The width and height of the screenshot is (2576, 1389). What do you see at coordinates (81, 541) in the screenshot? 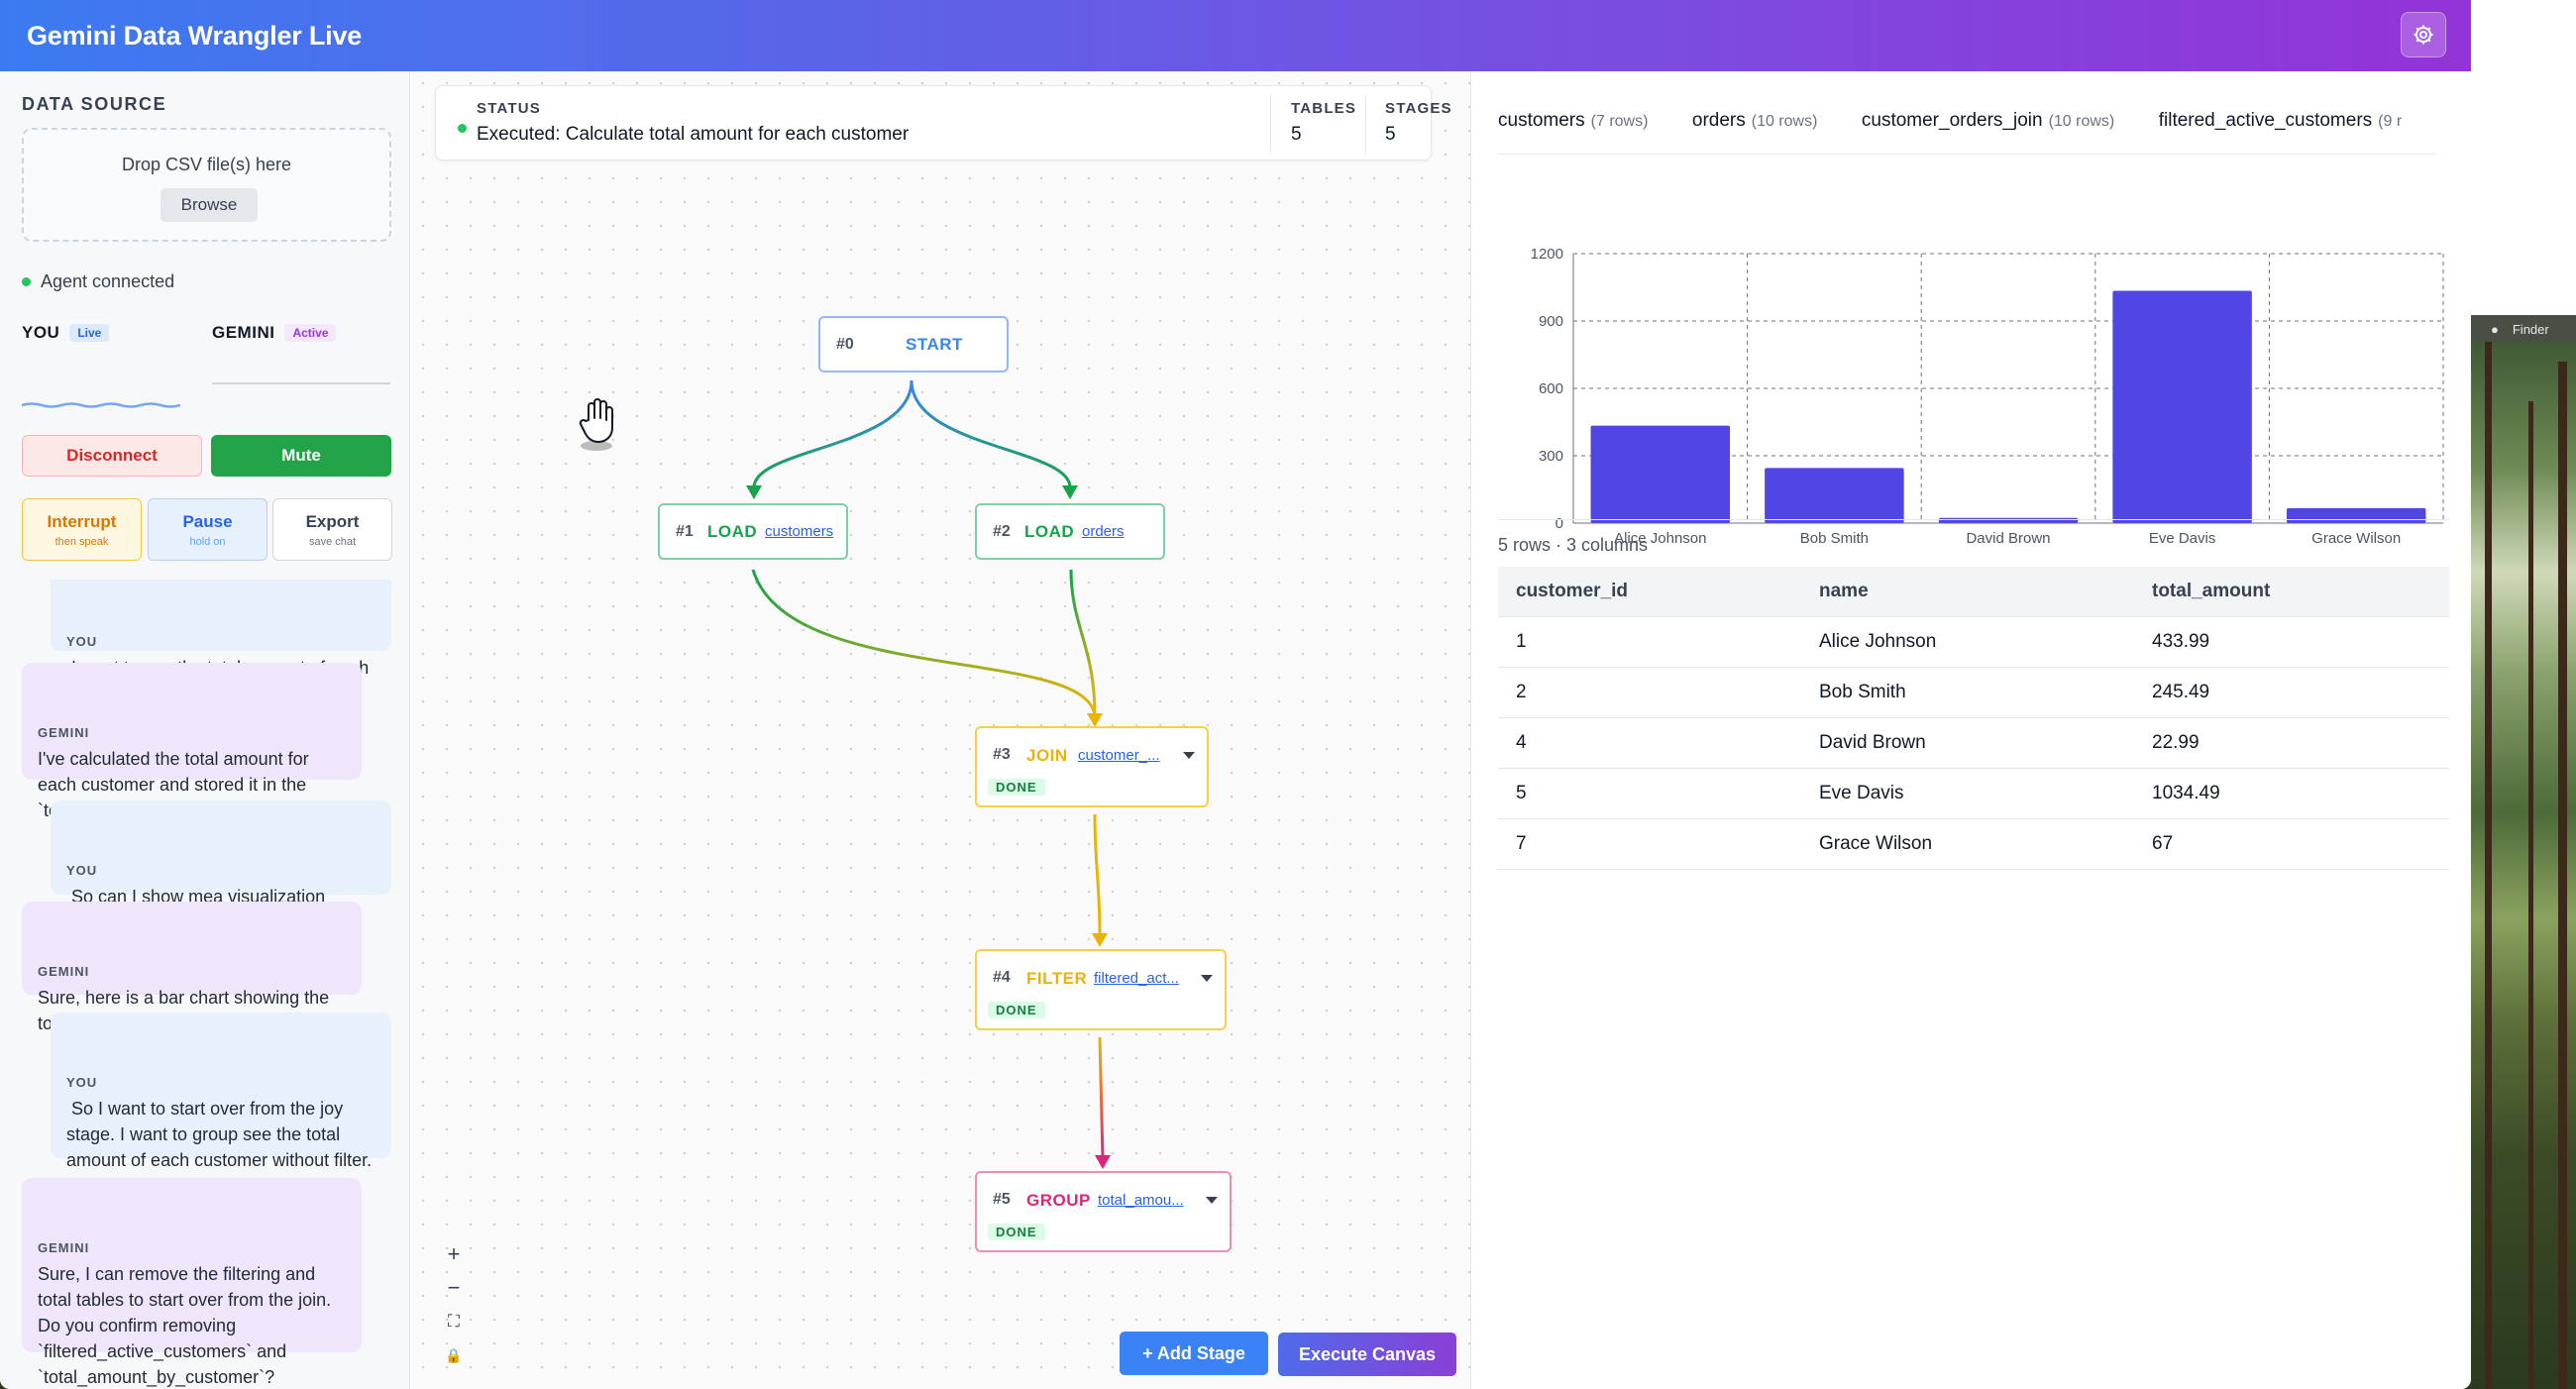
I see `interrupt-sublabel: then speak` at bounding box center [81, 541].